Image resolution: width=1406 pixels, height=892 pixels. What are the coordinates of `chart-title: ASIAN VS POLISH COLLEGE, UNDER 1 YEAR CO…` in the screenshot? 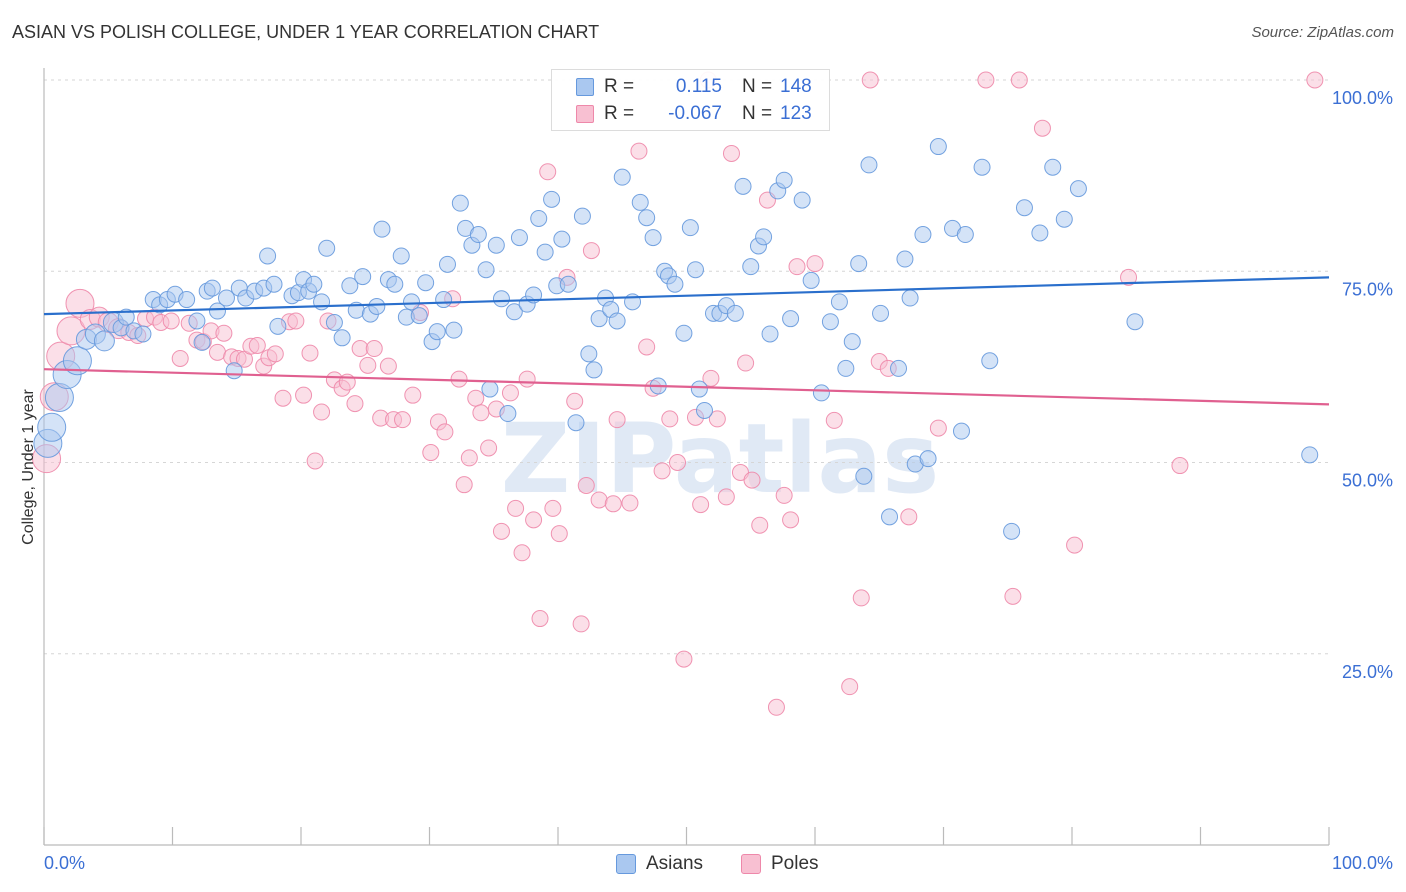 It's located at (306, 32).